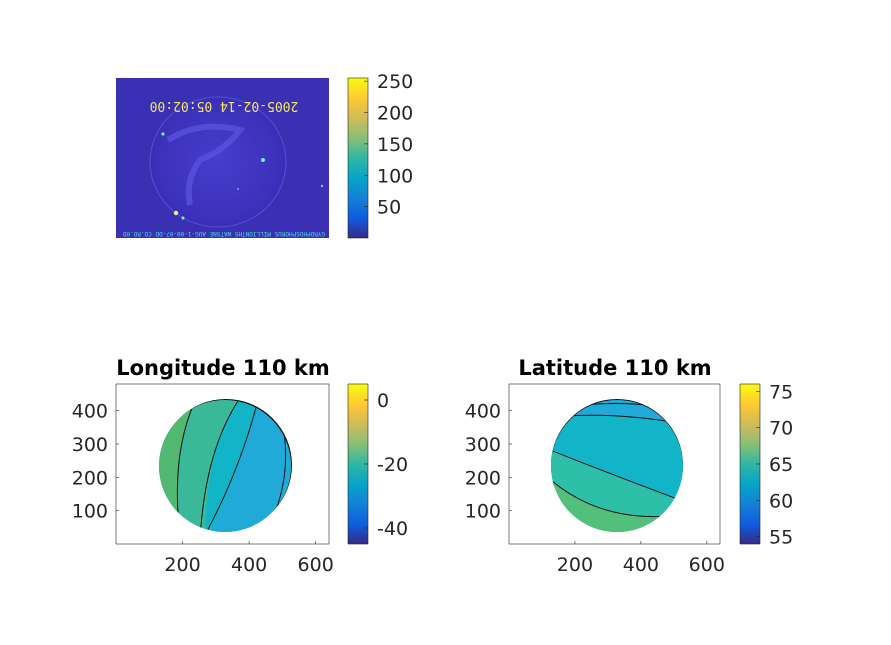  Describe the element at coordinates (392, 529) in the screenshot. I see `colorbar-tick-label: -40` at that location.